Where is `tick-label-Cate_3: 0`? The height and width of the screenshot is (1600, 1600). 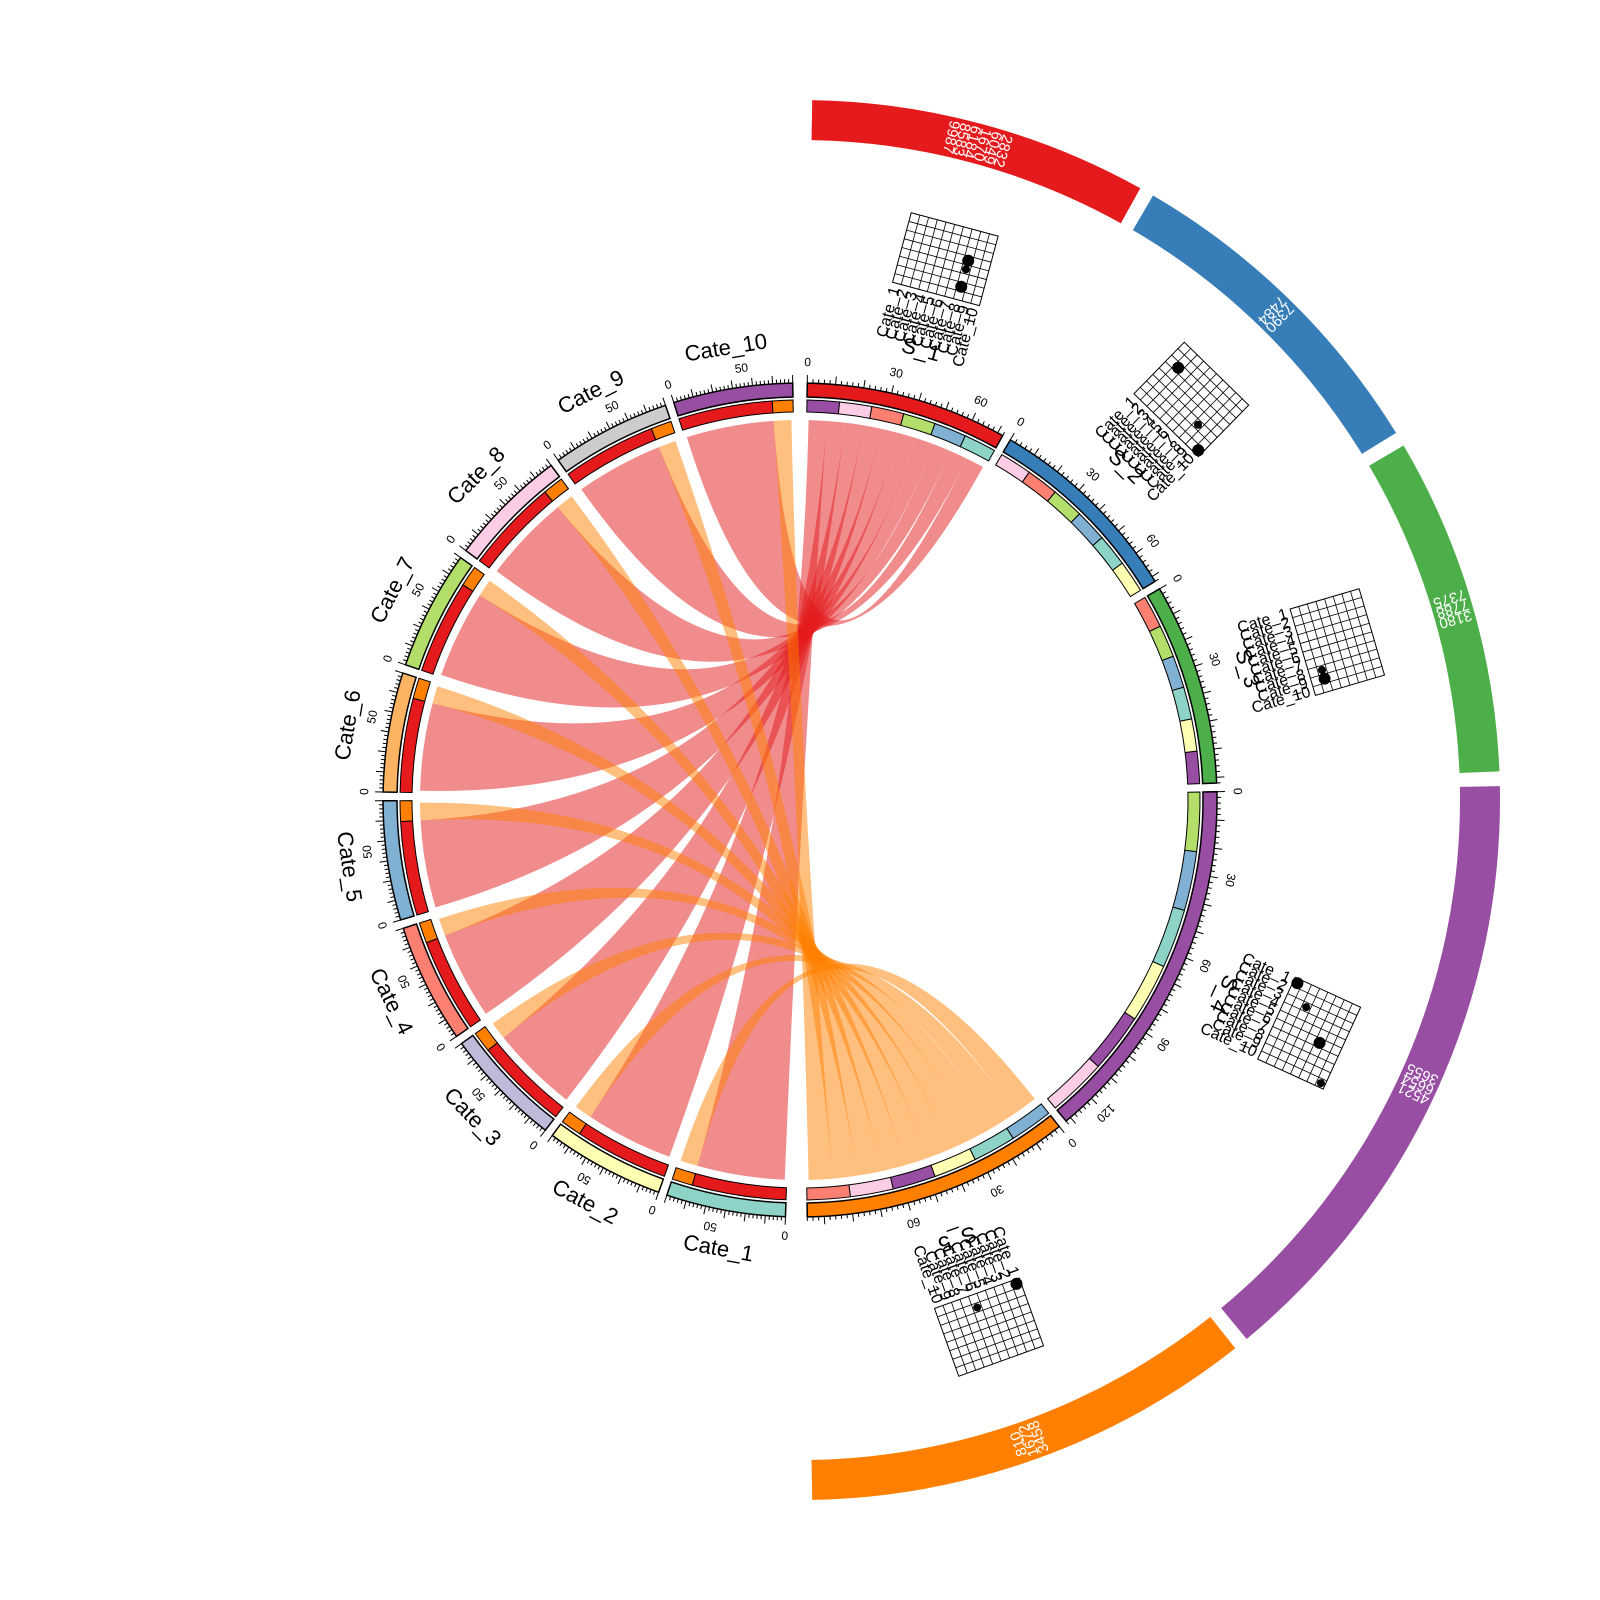 tick-label-Cate_3: 0 is located at coordinates (534, 1144).